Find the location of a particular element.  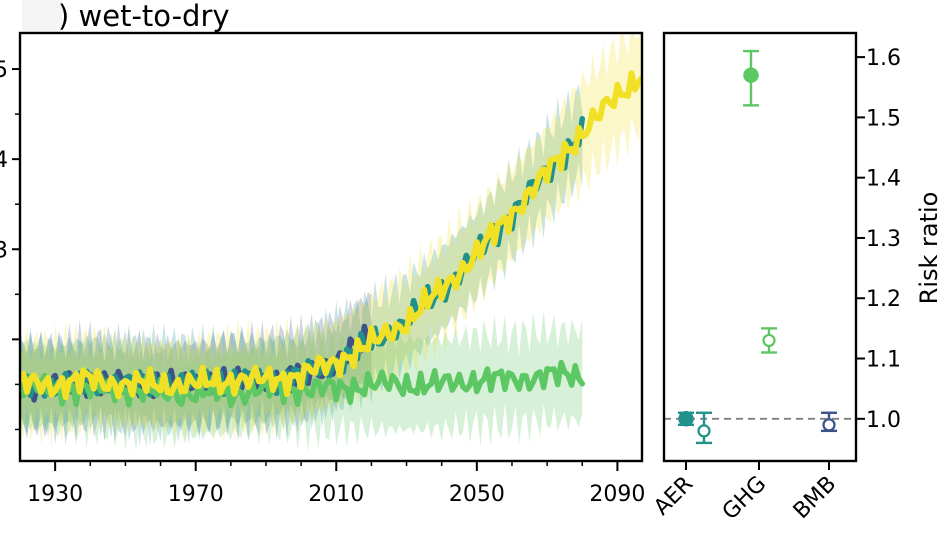

risk-ratio-y-tick-label: 1.1 is located at coordinates (883, 360).